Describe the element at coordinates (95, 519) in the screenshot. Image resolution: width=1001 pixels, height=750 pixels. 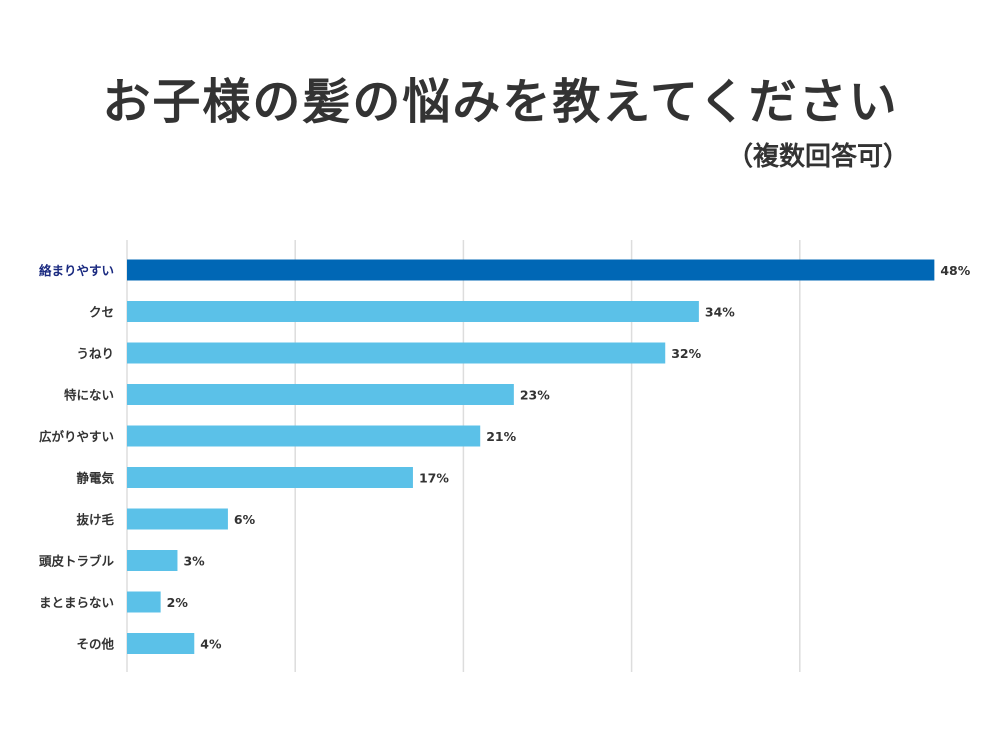
I see `category-label: 抜け毛` at that location.